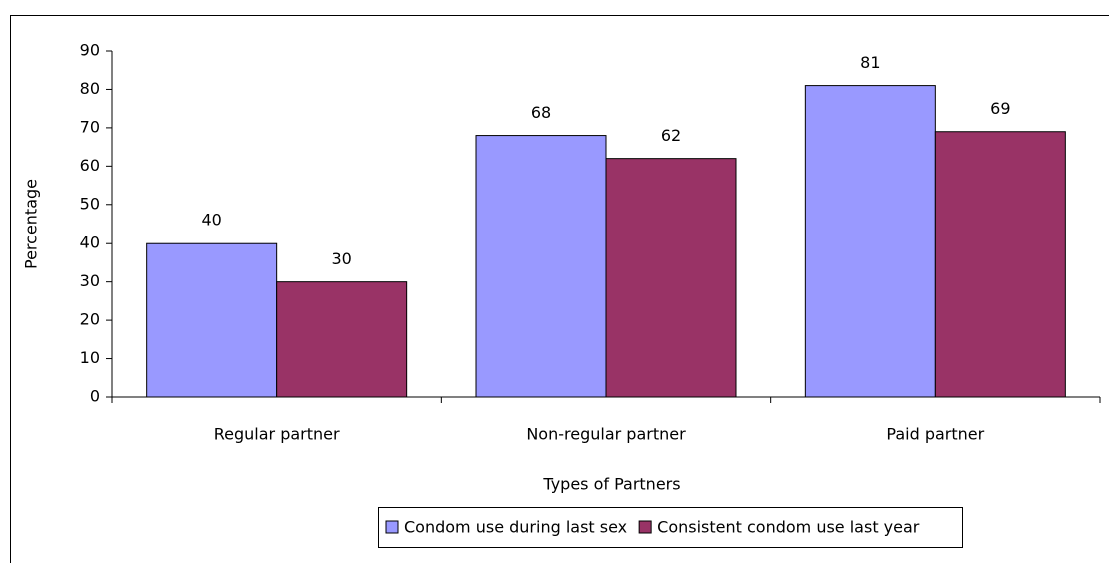 Image resolution: width=1109 pixels, height=563 pixels. What do you see at coordinates (788, 527) in the screenshot?
I see `legend-label: Consistent condom use last year` at bounding box center [788, 527].